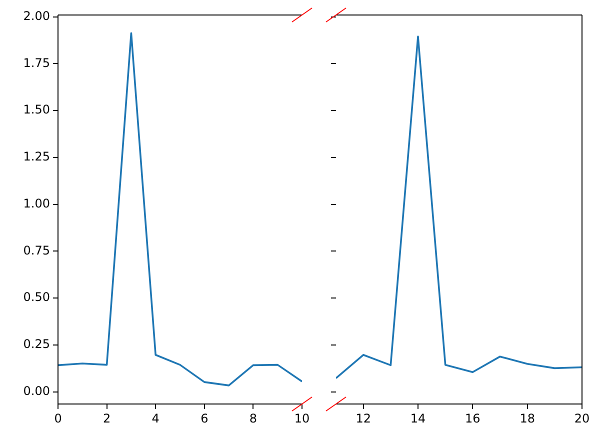 The height and width of the screenshot is (442, 600). What do you see at coordinates (36, 203) in the screenshot?
I see `y-tick-label: 1.00` at bounding box center [36, 203].